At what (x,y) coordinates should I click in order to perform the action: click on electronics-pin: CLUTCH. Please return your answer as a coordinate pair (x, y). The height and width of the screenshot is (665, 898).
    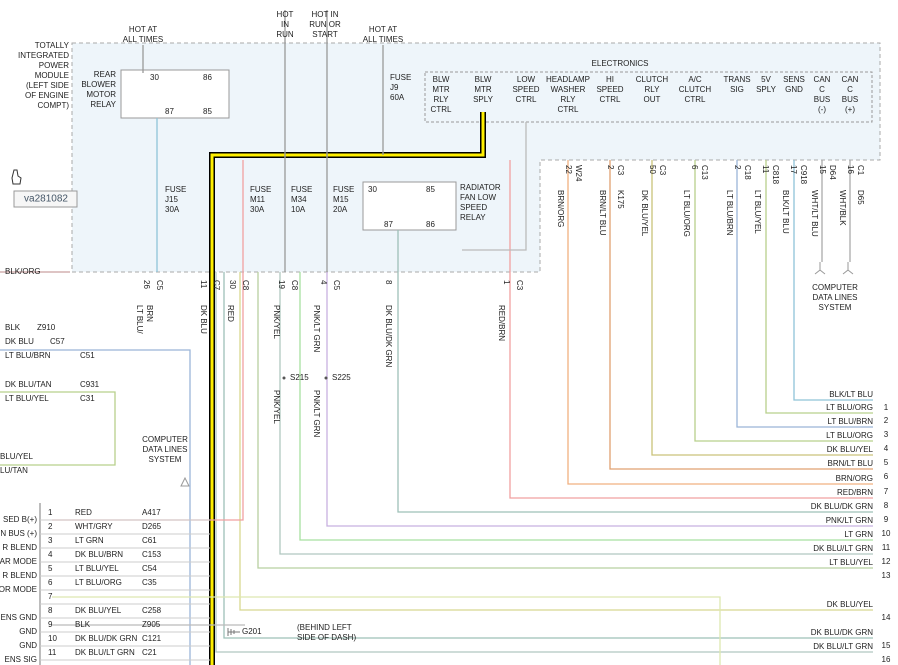
    Looking at the image, I should click on (695, 89).